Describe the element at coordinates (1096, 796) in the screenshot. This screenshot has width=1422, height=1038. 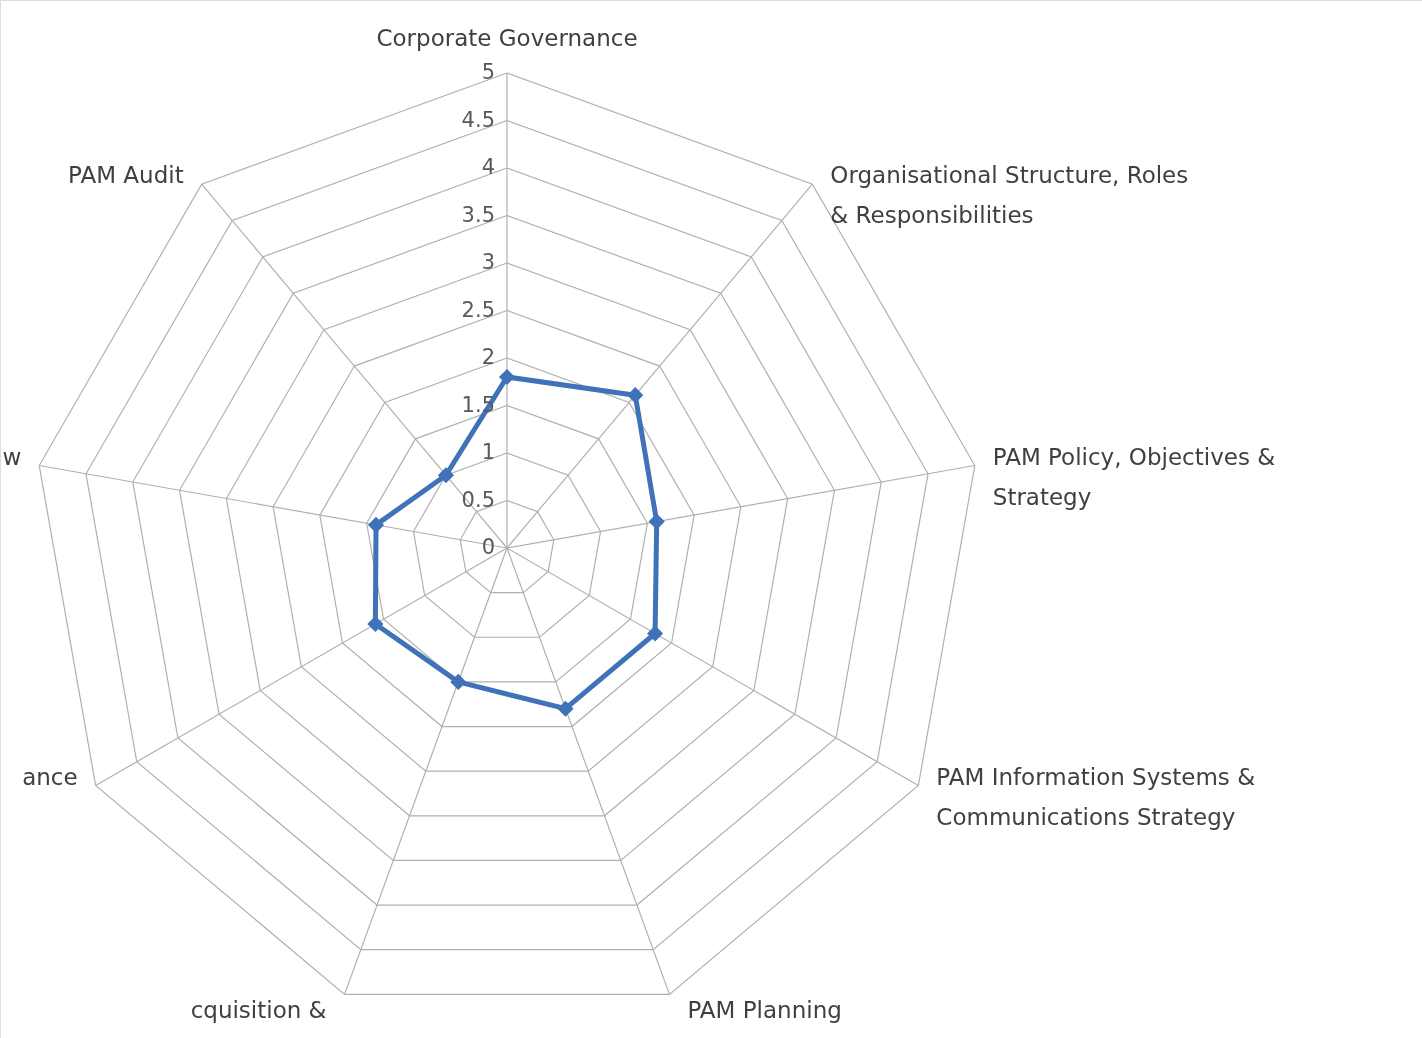
I see `spoke-label: PAM Information Systems & Communications Strategy` at that location.